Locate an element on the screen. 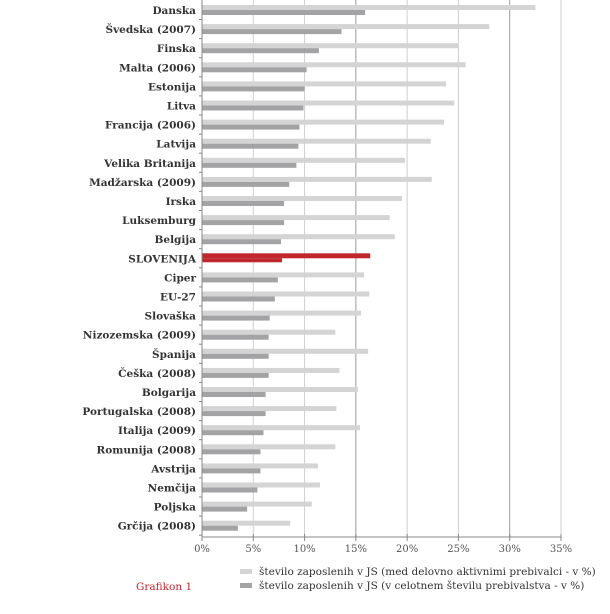 This screenshot has height=614, width=610. legend-swatch-dark is located at coordinates (246, 585).